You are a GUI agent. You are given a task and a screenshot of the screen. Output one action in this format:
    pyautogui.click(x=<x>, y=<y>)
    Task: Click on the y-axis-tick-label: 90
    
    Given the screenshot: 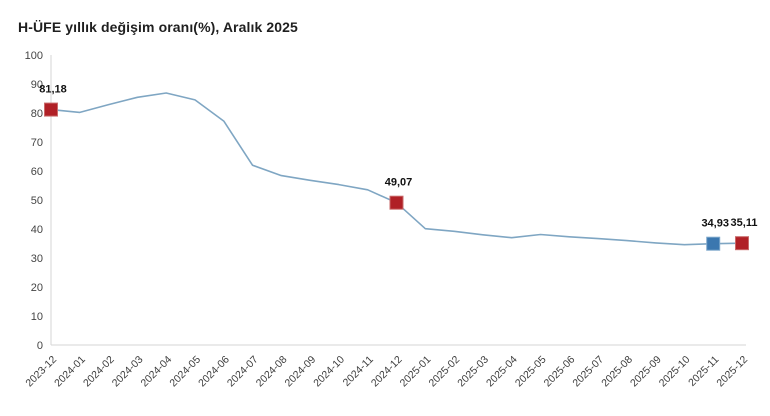 What is the action you would take?
    pyautogui.click(x=37, y=85)
    